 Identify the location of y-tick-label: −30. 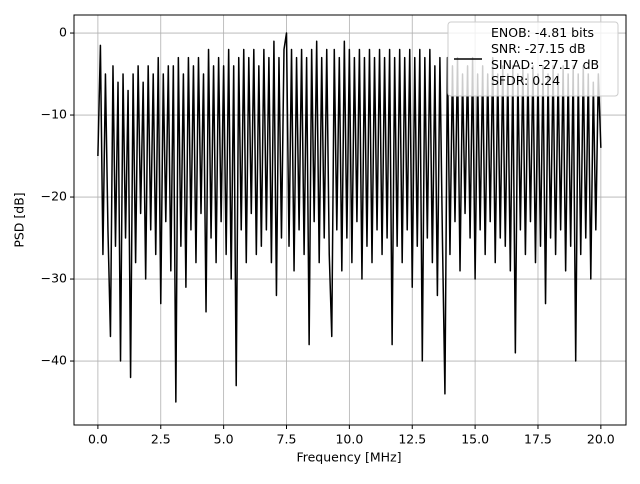
(54, 278).